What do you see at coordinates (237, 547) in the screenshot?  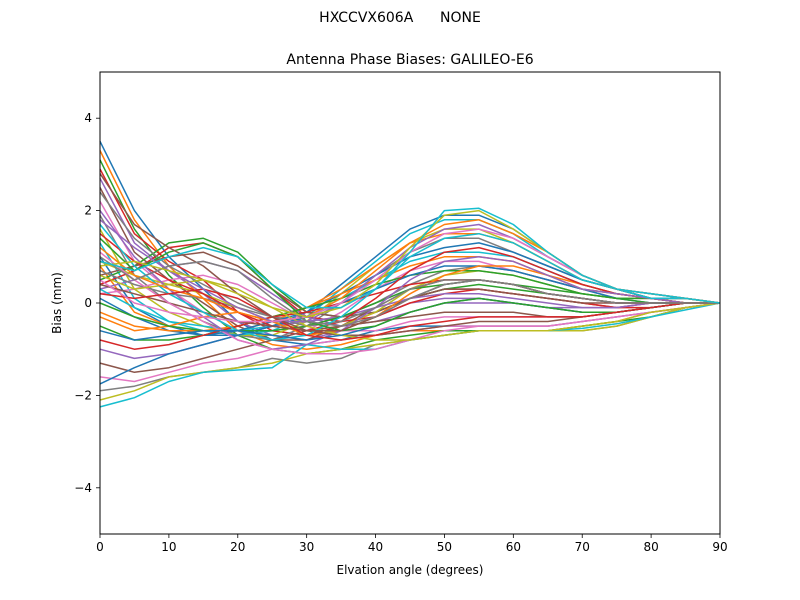 I see `x-tick-label: 20` at bounding box center [237, 547].